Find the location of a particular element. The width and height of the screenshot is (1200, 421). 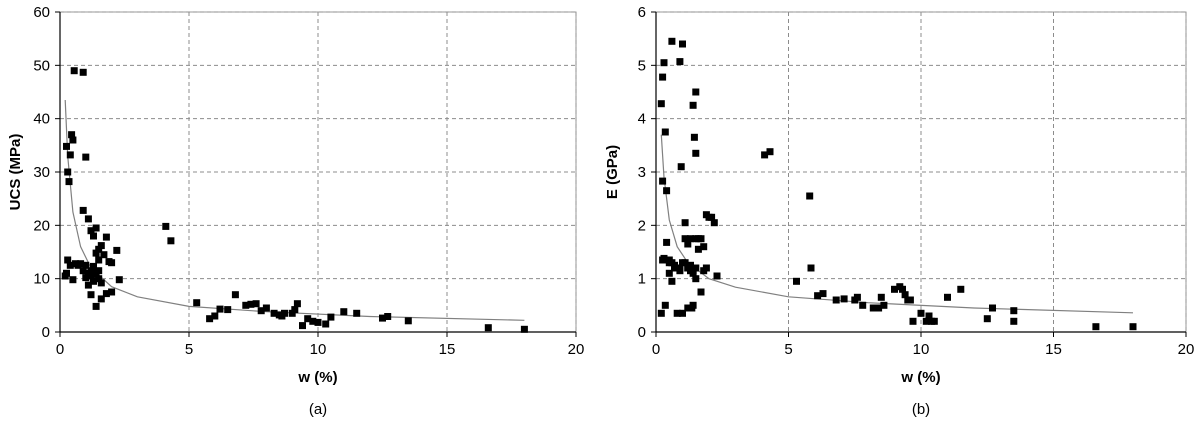

x-tick-label: 10 is located at coordinates (921, 349).